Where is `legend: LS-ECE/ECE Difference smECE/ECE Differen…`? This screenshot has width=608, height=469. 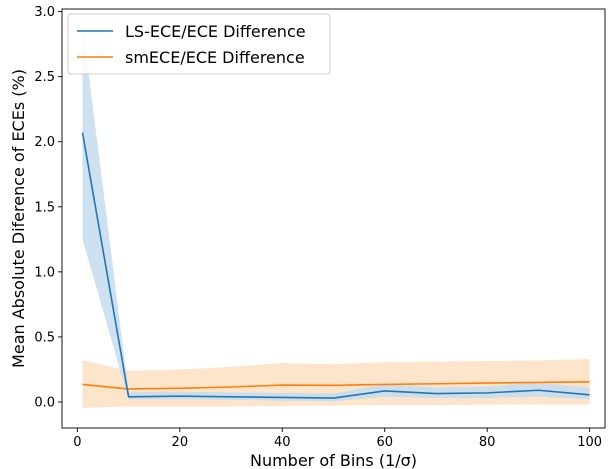 legend: LS-ECE/ECE Difference smECE/ECE Differen… is located at coordinates (199, 44).